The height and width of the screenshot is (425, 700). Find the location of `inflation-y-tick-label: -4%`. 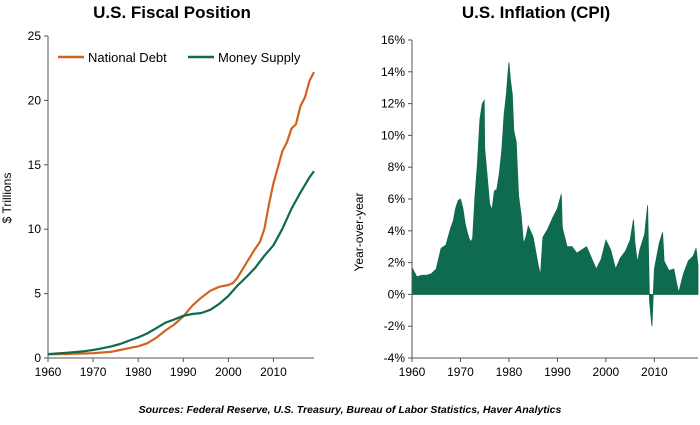

inflation-y-tick-label: -4% is located at coordinates (395, 358).